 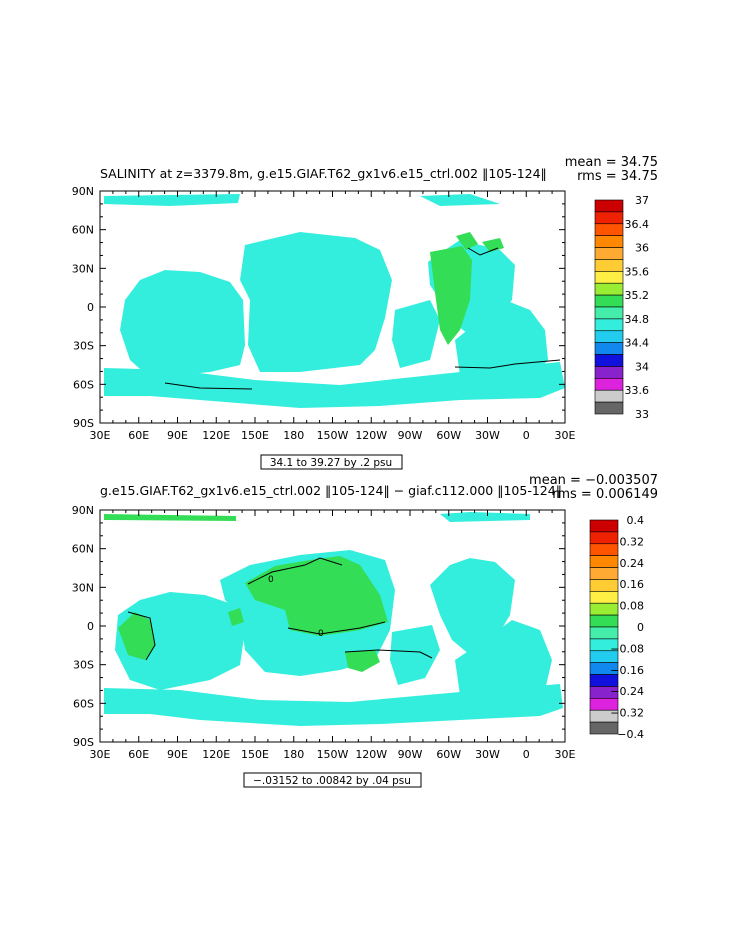 What do you see at coordinates (388, 654) in the screenshot?
I see `south-pacific-contour` at bounding box center [388, 654].